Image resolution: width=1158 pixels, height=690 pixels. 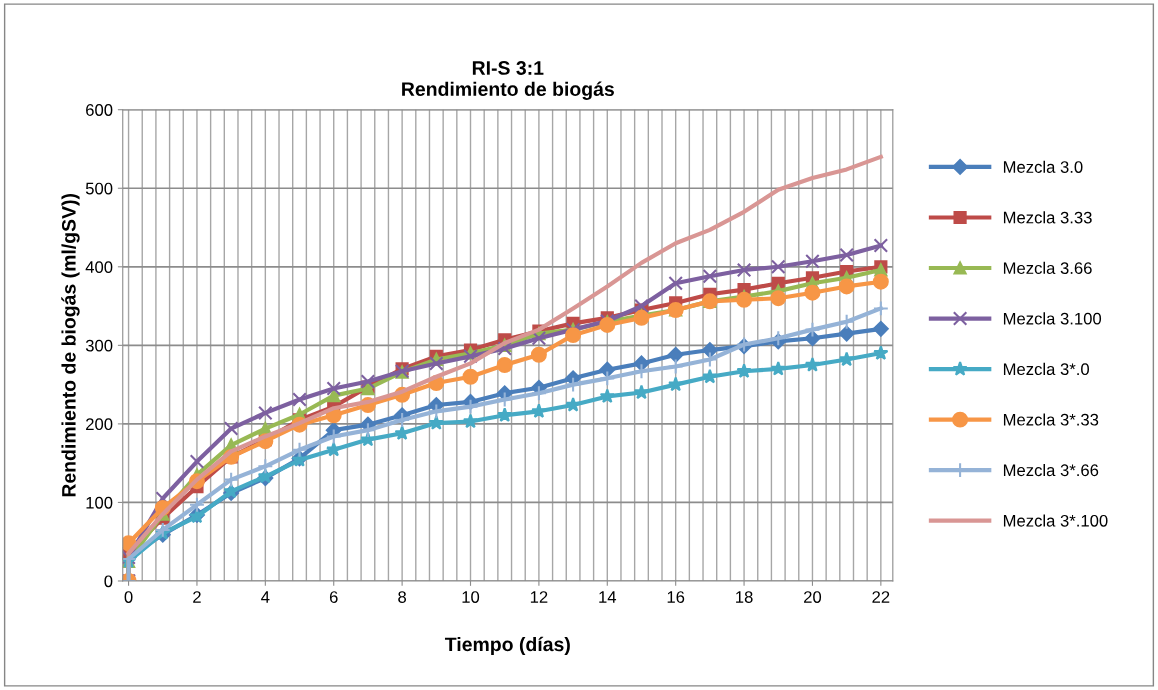 What do you see at coordinates (99, 424) in the screenshot?
I see `y-tick-label: 200` at bounding box center [99, 424].